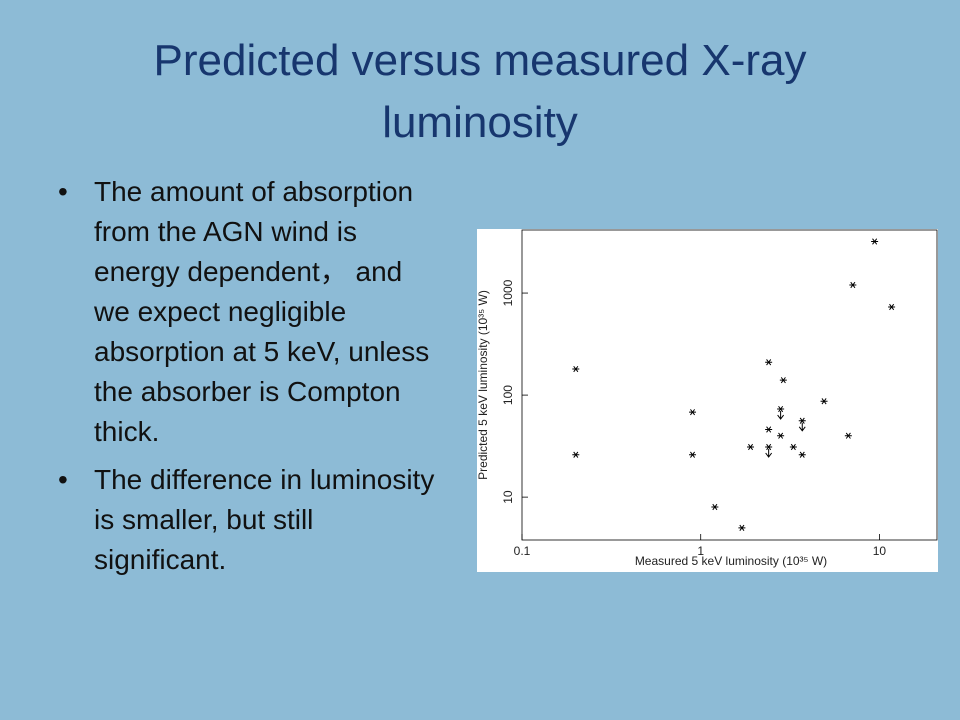 The height and width of the screenshot is (720, 960). I want to click on x-tick-label: 1, so click(700, 551).